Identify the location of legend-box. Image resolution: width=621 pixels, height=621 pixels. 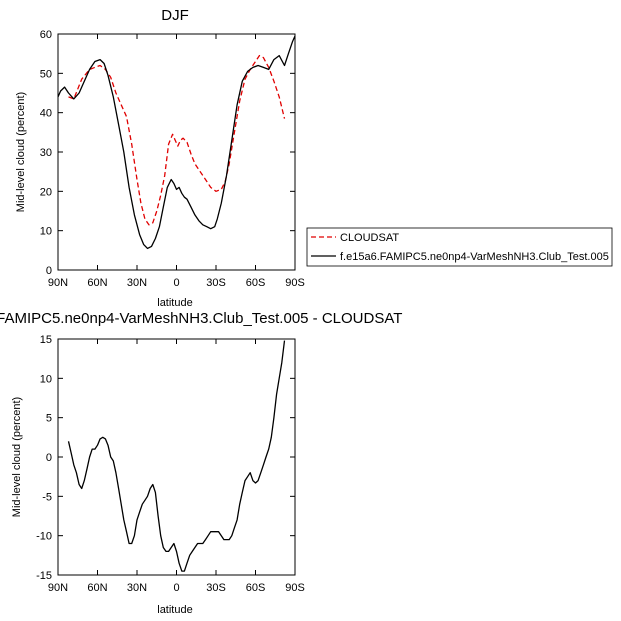
(459, 247).